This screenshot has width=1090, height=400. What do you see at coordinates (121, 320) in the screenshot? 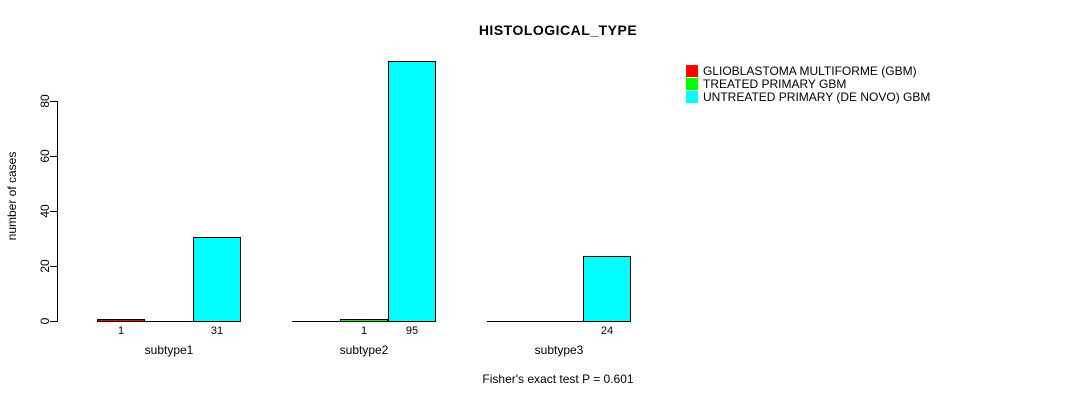
I see `bar-subtype1-series1` at bounding box center [121, 320].